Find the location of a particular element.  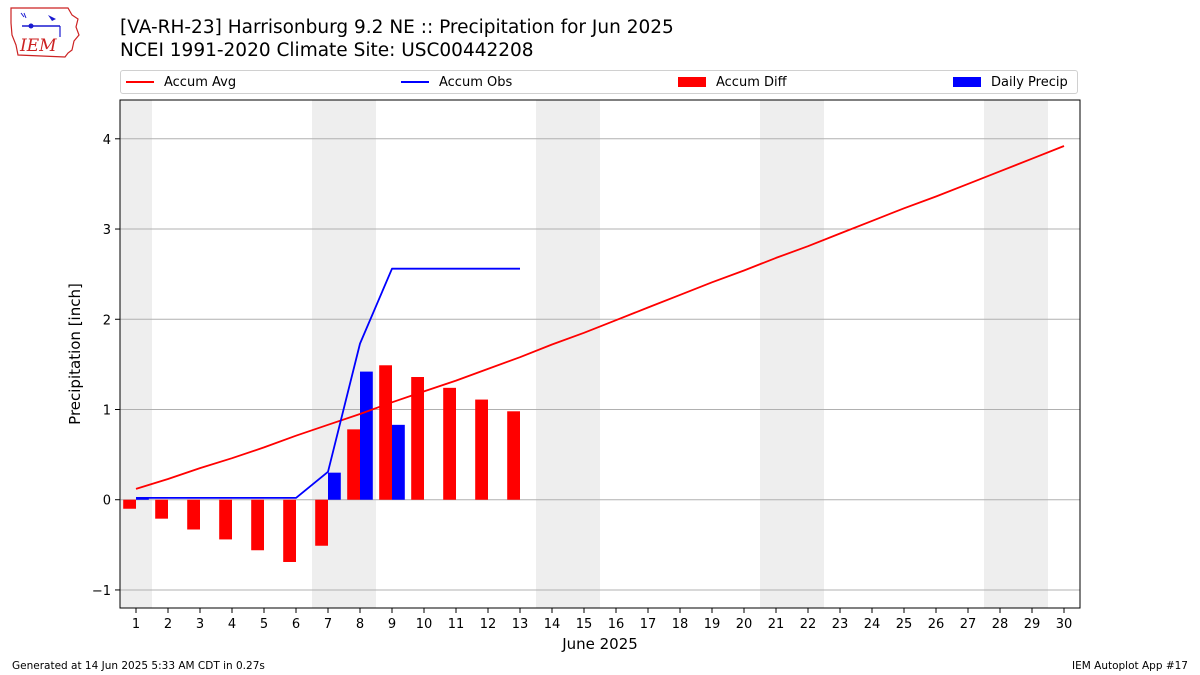

x-tick-label: 20 is located at coordinates (744, 624).